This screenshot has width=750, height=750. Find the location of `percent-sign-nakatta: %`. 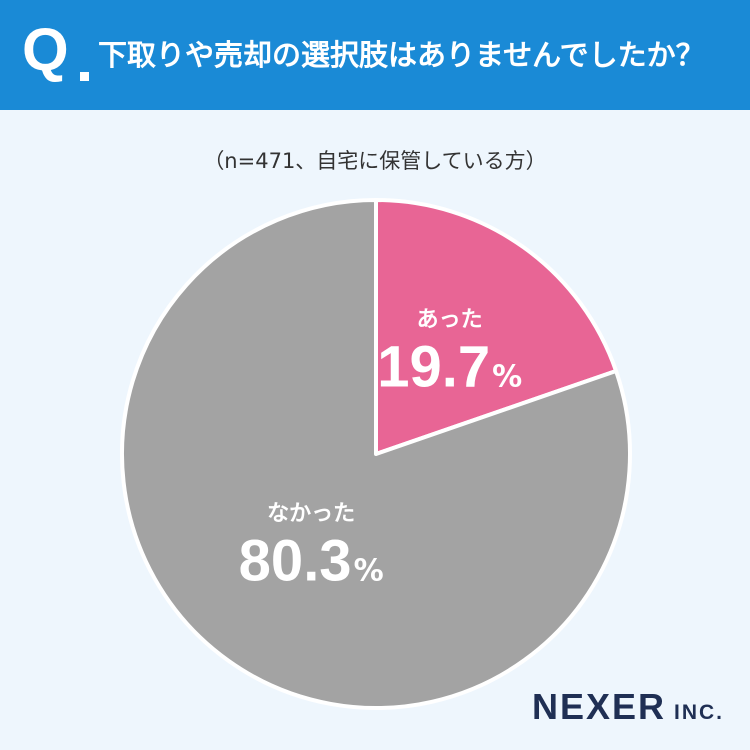

percent-sign-nakatta: % is located at coordinates (368, 571).